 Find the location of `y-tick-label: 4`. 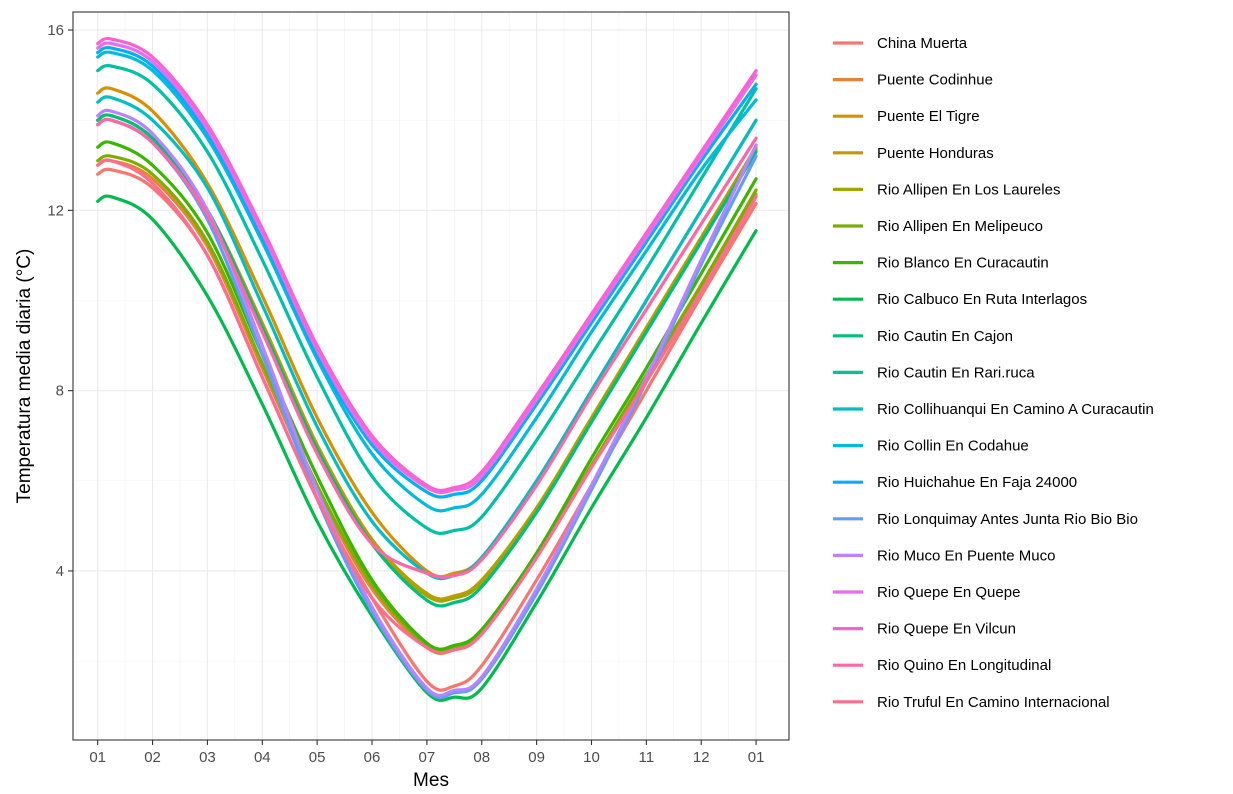

y-tick-label: 4 is located at coordinates (60, 571).